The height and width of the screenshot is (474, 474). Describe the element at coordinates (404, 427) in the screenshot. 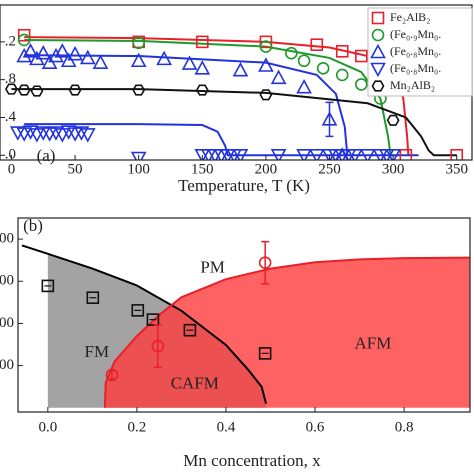

I see `x-tick-label: 0.8` at that location.